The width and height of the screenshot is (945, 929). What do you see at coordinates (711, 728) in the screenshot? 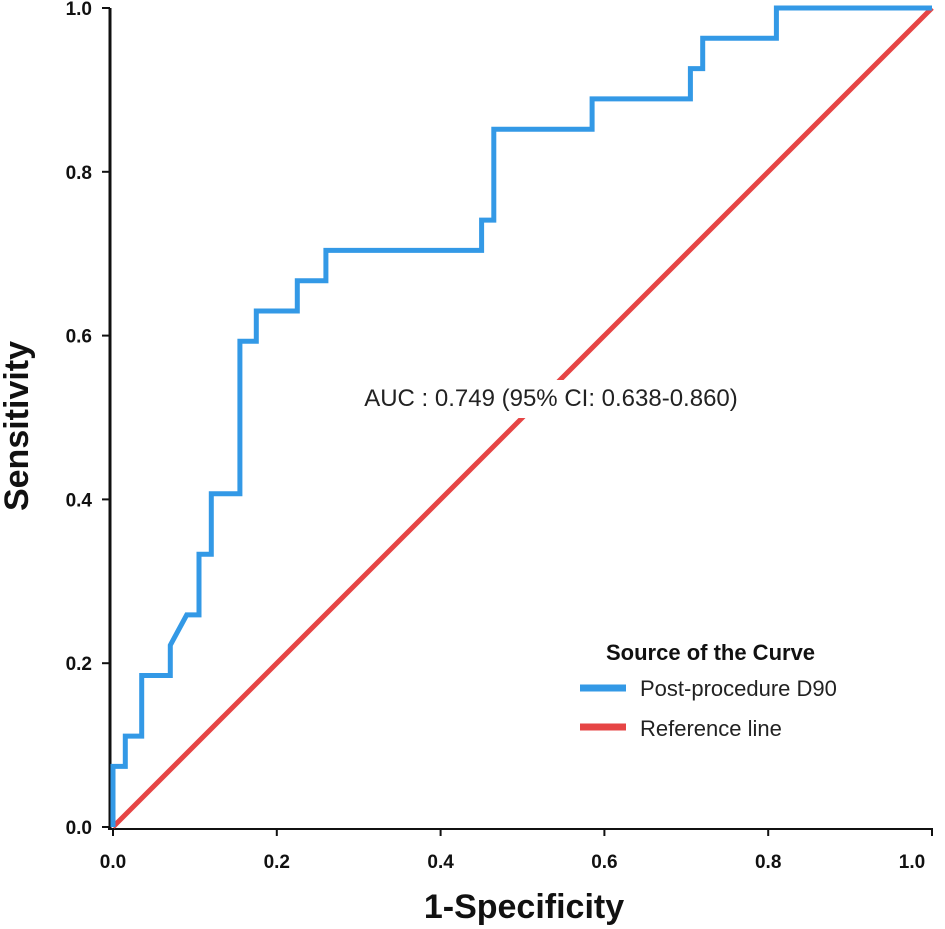
I see `legend-label-reference-line: Reference line` at bounding box center [711, 728].